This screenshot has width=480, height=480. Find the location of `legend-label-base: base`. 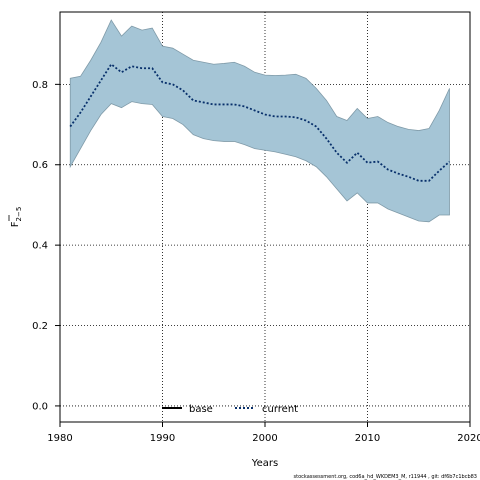

legend-label-base: base is located at coordinates (201, 409).